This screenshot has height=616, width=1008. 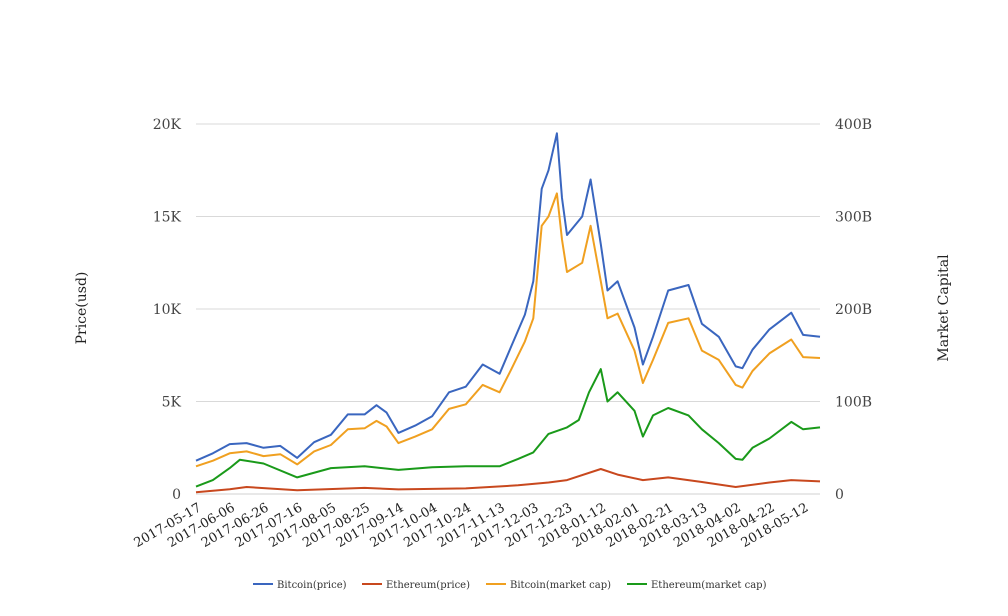 I want to click on left-axis-title: Price(usd), so click(x=82, y=308).